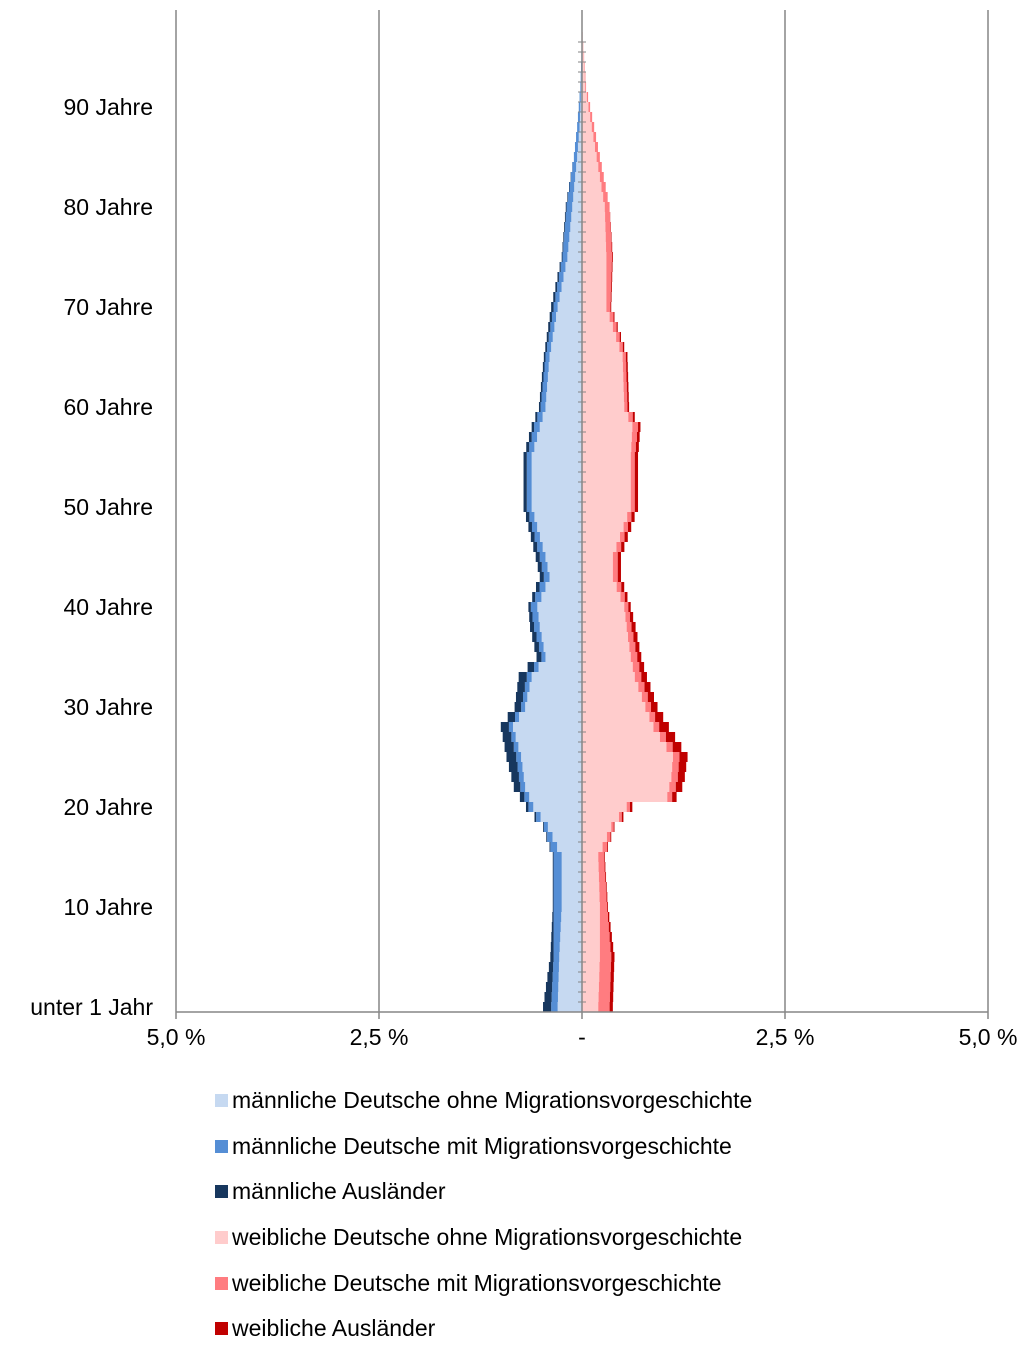  I want to click on x-tick-label: 5,0 %, so click(988, 1037).